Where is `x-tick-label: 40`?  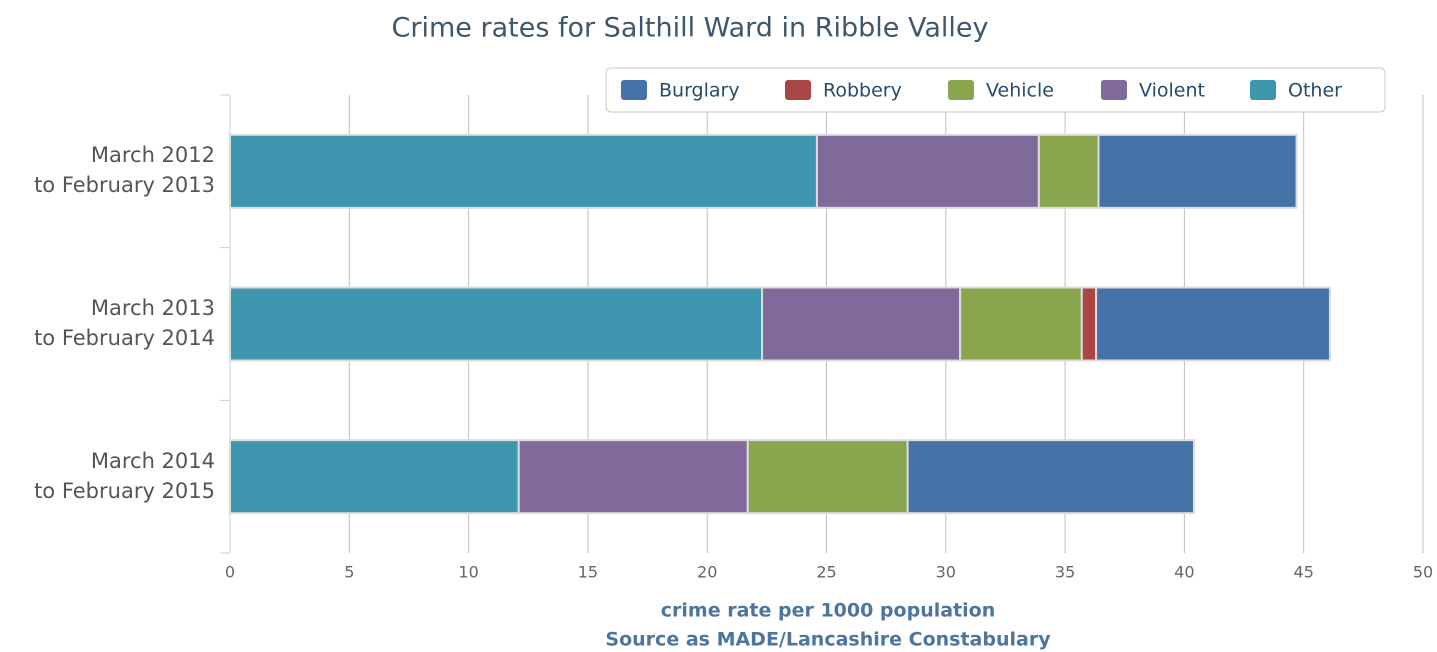
x-tick-label: 40 is located at coordinates (1184, 572).